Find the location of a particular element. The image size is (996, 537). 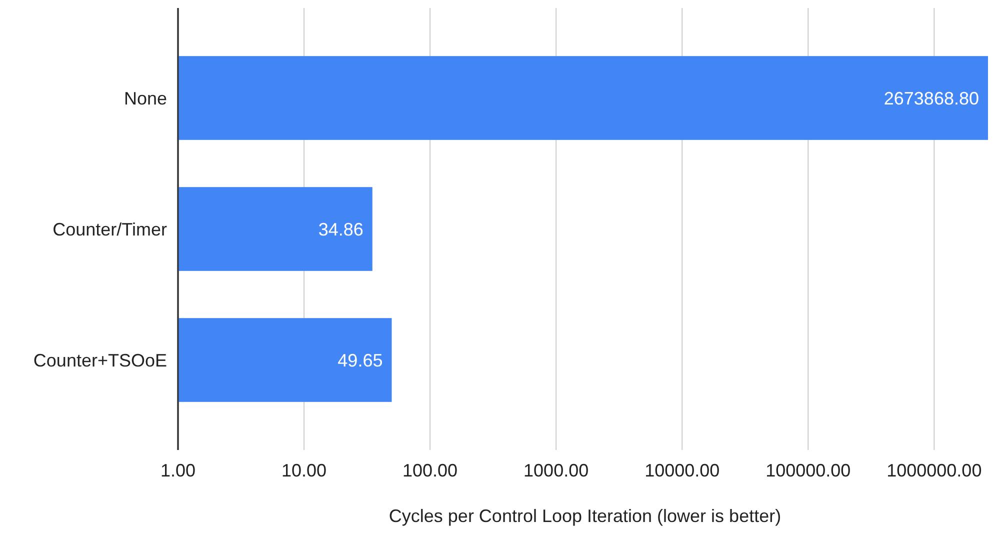

x-tick-label: 1000000.00 is located at coordinates (934, 470).